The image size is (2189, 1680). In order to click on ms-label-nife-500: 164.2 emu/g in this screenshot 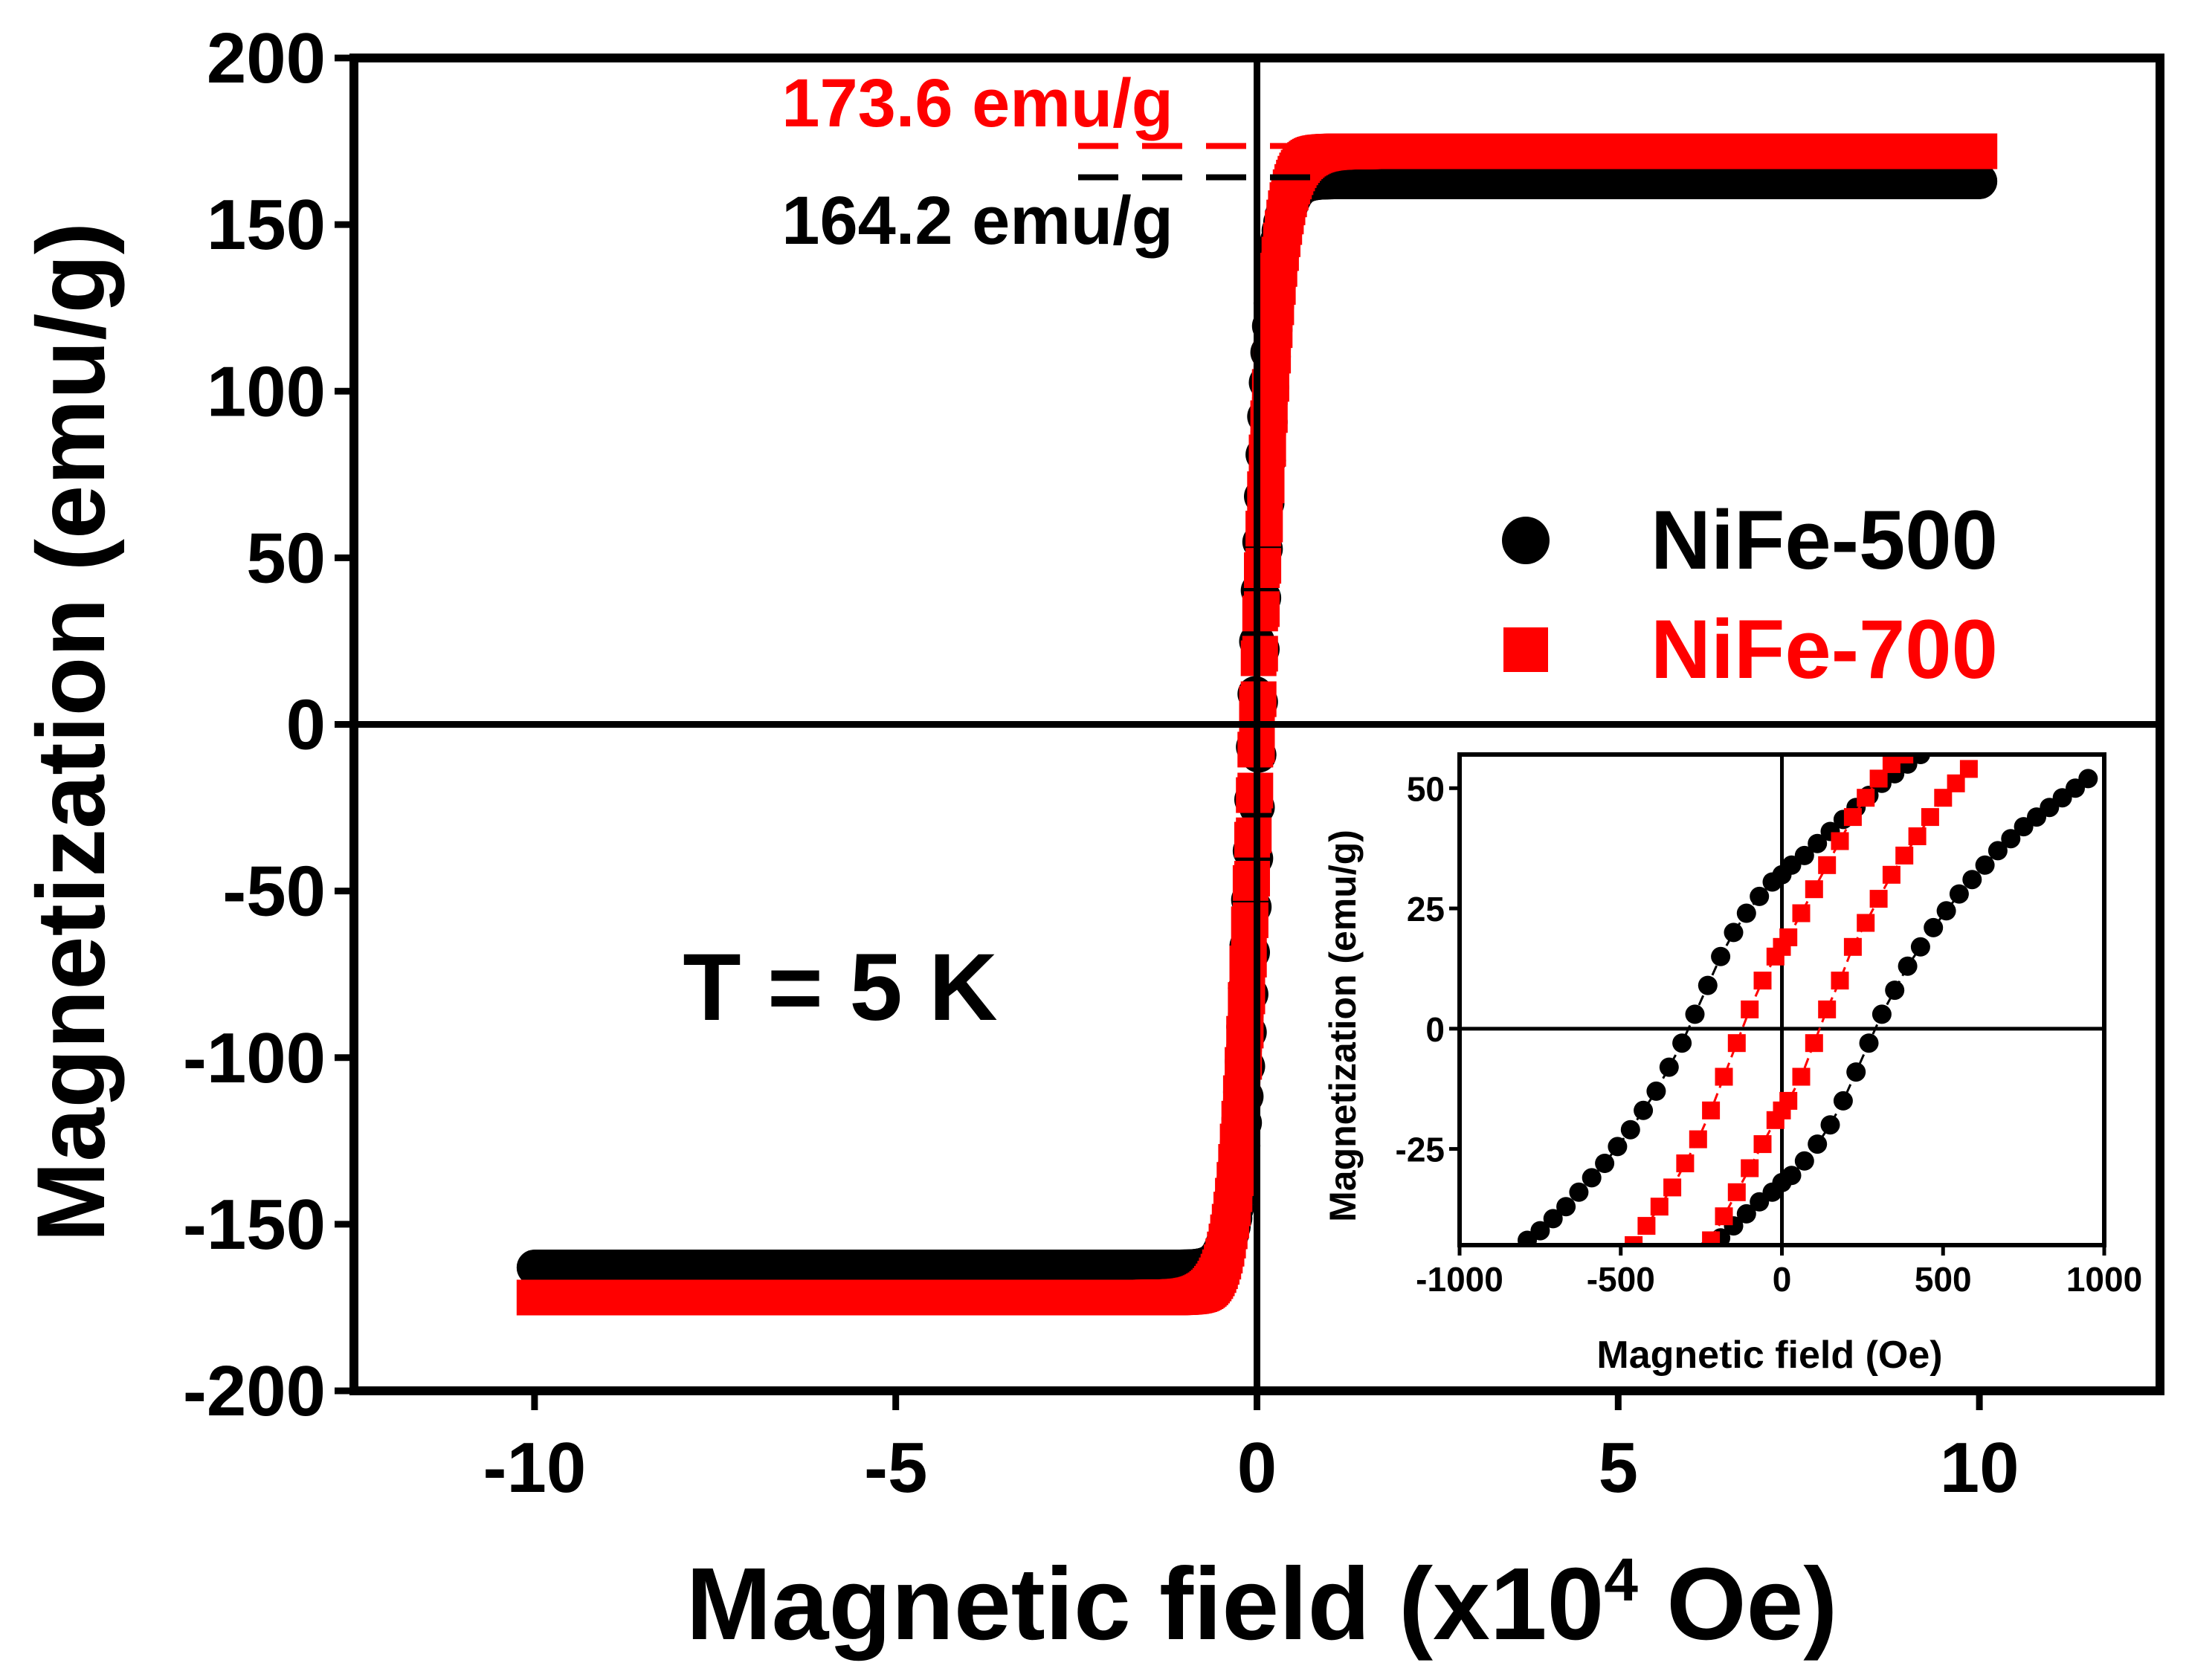, I will do `click(977, 221)`.